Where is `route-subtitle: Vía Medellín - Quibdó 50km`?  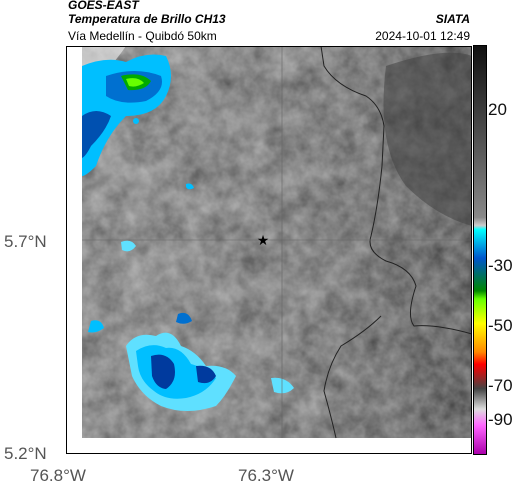 route-subtitle: Vía Medellín - Quibdó 50km is located at coordinates (142, 36).